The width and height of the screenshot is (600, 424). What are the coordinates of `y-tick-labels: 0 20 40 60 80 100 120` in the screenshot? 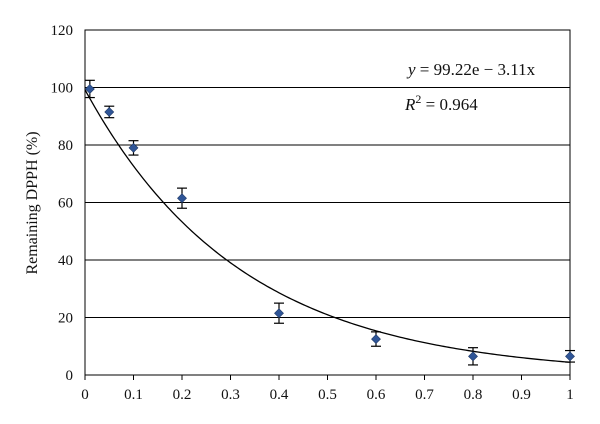 It's located at (62, 203).